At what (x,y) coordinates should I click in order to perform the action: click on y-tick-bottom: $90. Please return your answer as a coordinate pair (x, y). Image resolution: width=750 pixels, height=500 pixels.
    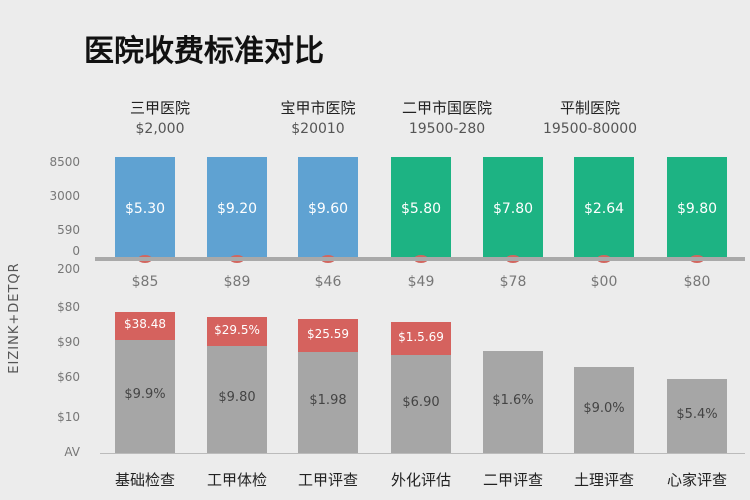
    Looking at the image, I should click on (68, 342).